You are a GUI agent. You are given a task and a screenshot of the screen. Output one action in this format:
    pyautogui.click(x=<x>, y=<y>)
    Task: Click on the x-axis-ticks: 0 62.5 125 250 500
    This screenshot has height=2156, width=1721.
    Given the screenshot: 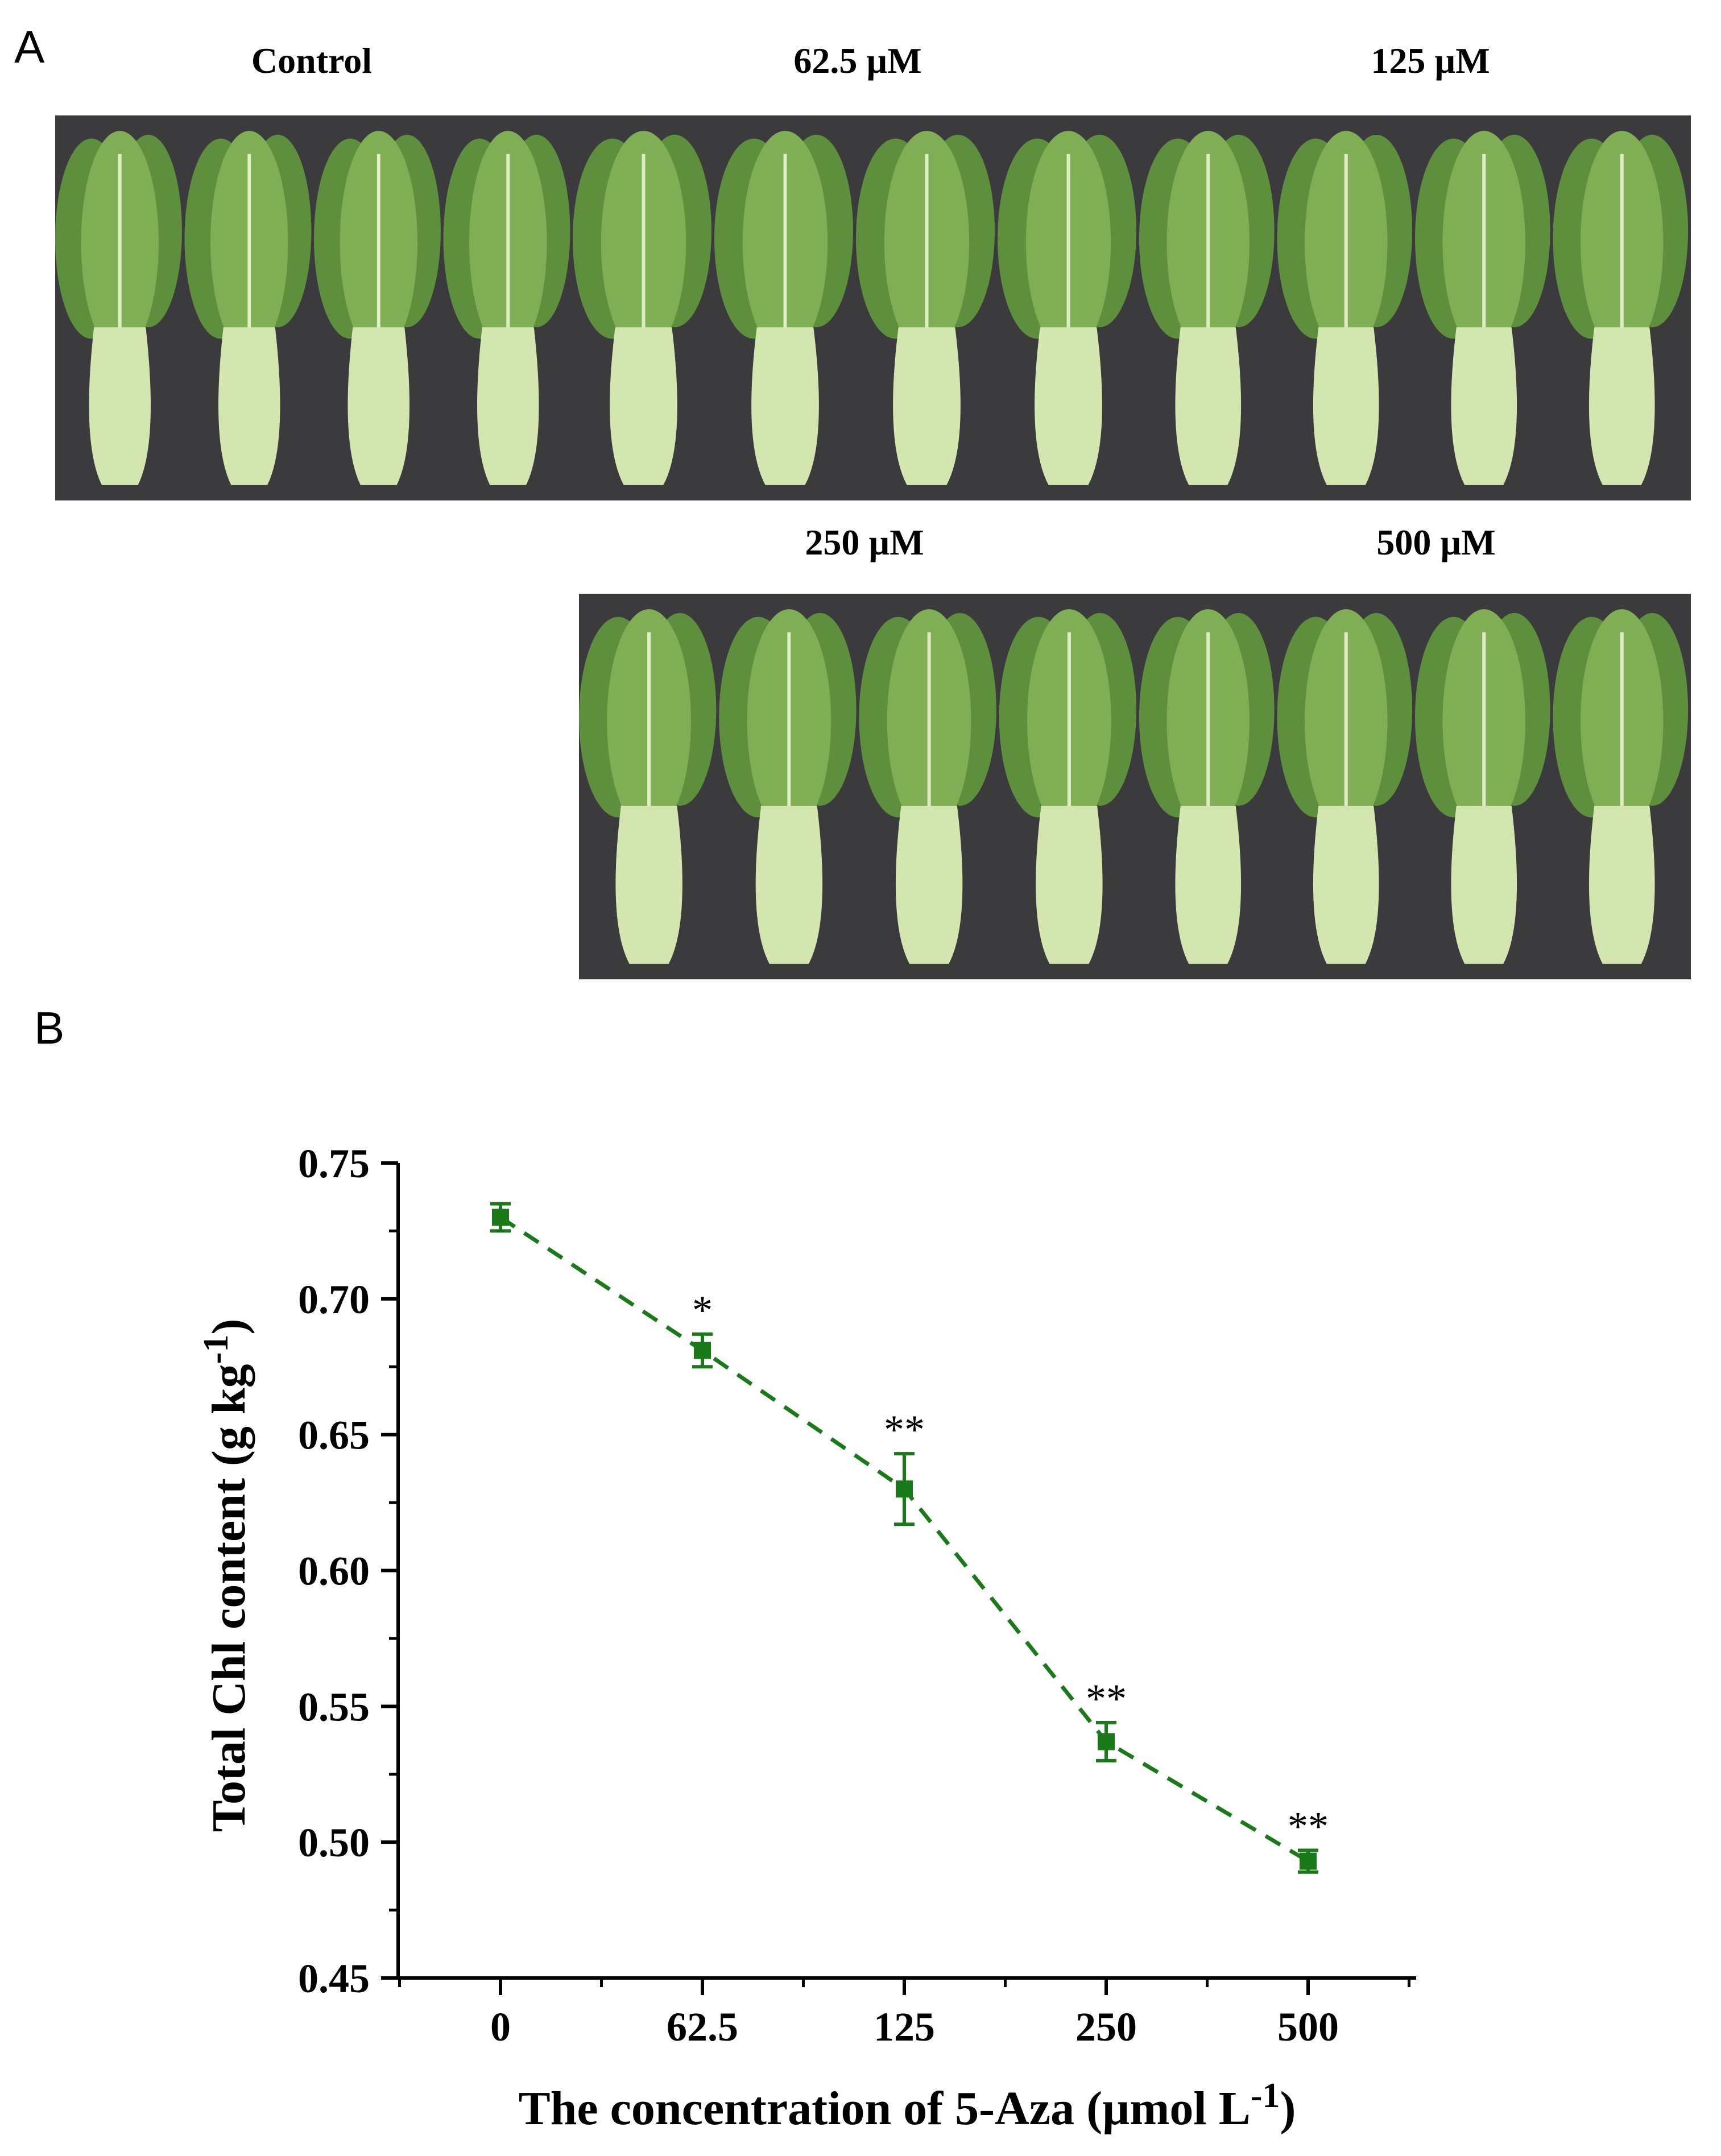 What is the action you would take?
    pyautogui.click(x=904, y=2014)
    